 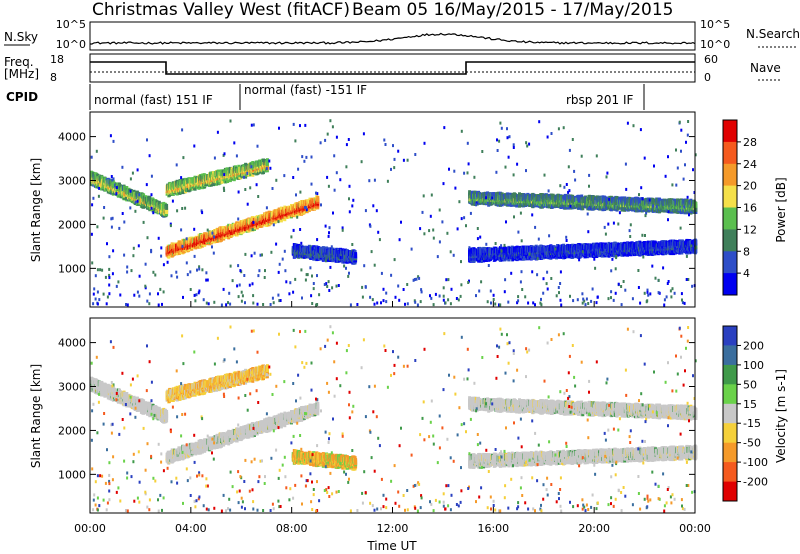 What do you see at coordinates (57, 59) in the screenshot?
I see `freq-tick-top: 18` at bounding box center [57, 59].